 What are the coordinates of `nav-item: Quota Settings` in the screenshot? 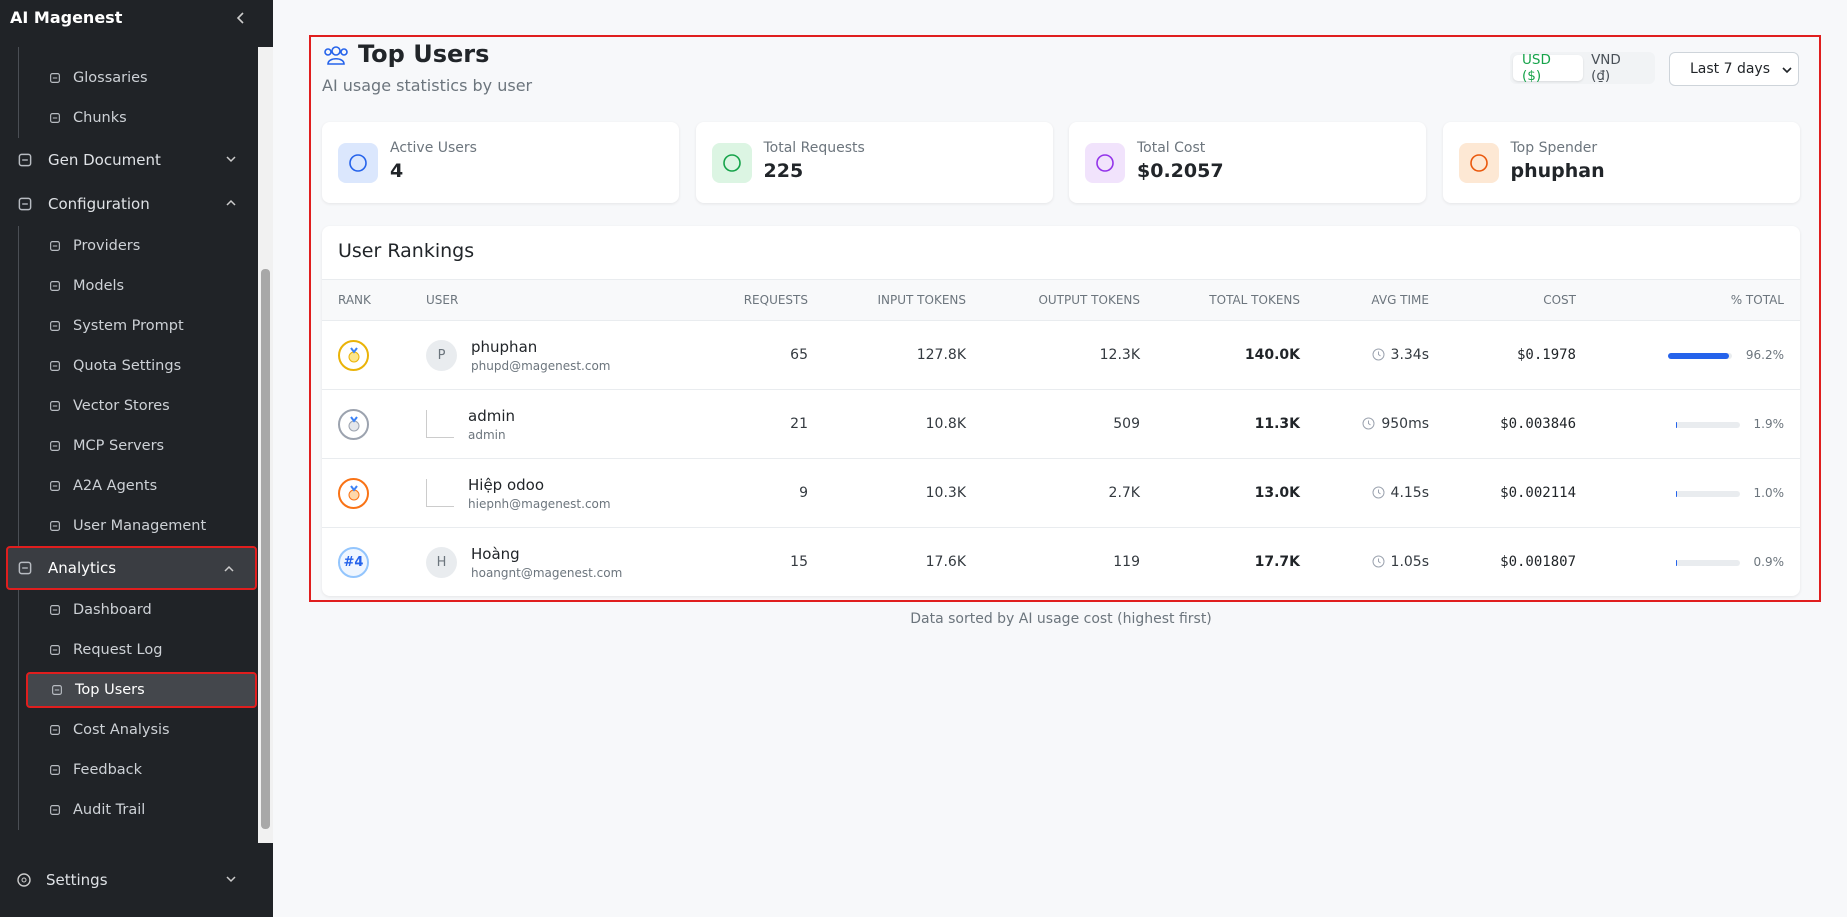 It's located at (128, 366).